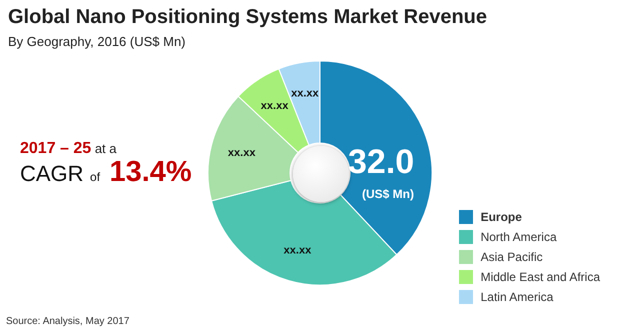  What do you see at coordinates (511, 257) in the screenshot?
I see `legend-label: Asia Pacific` at bounding box center [511, 257].